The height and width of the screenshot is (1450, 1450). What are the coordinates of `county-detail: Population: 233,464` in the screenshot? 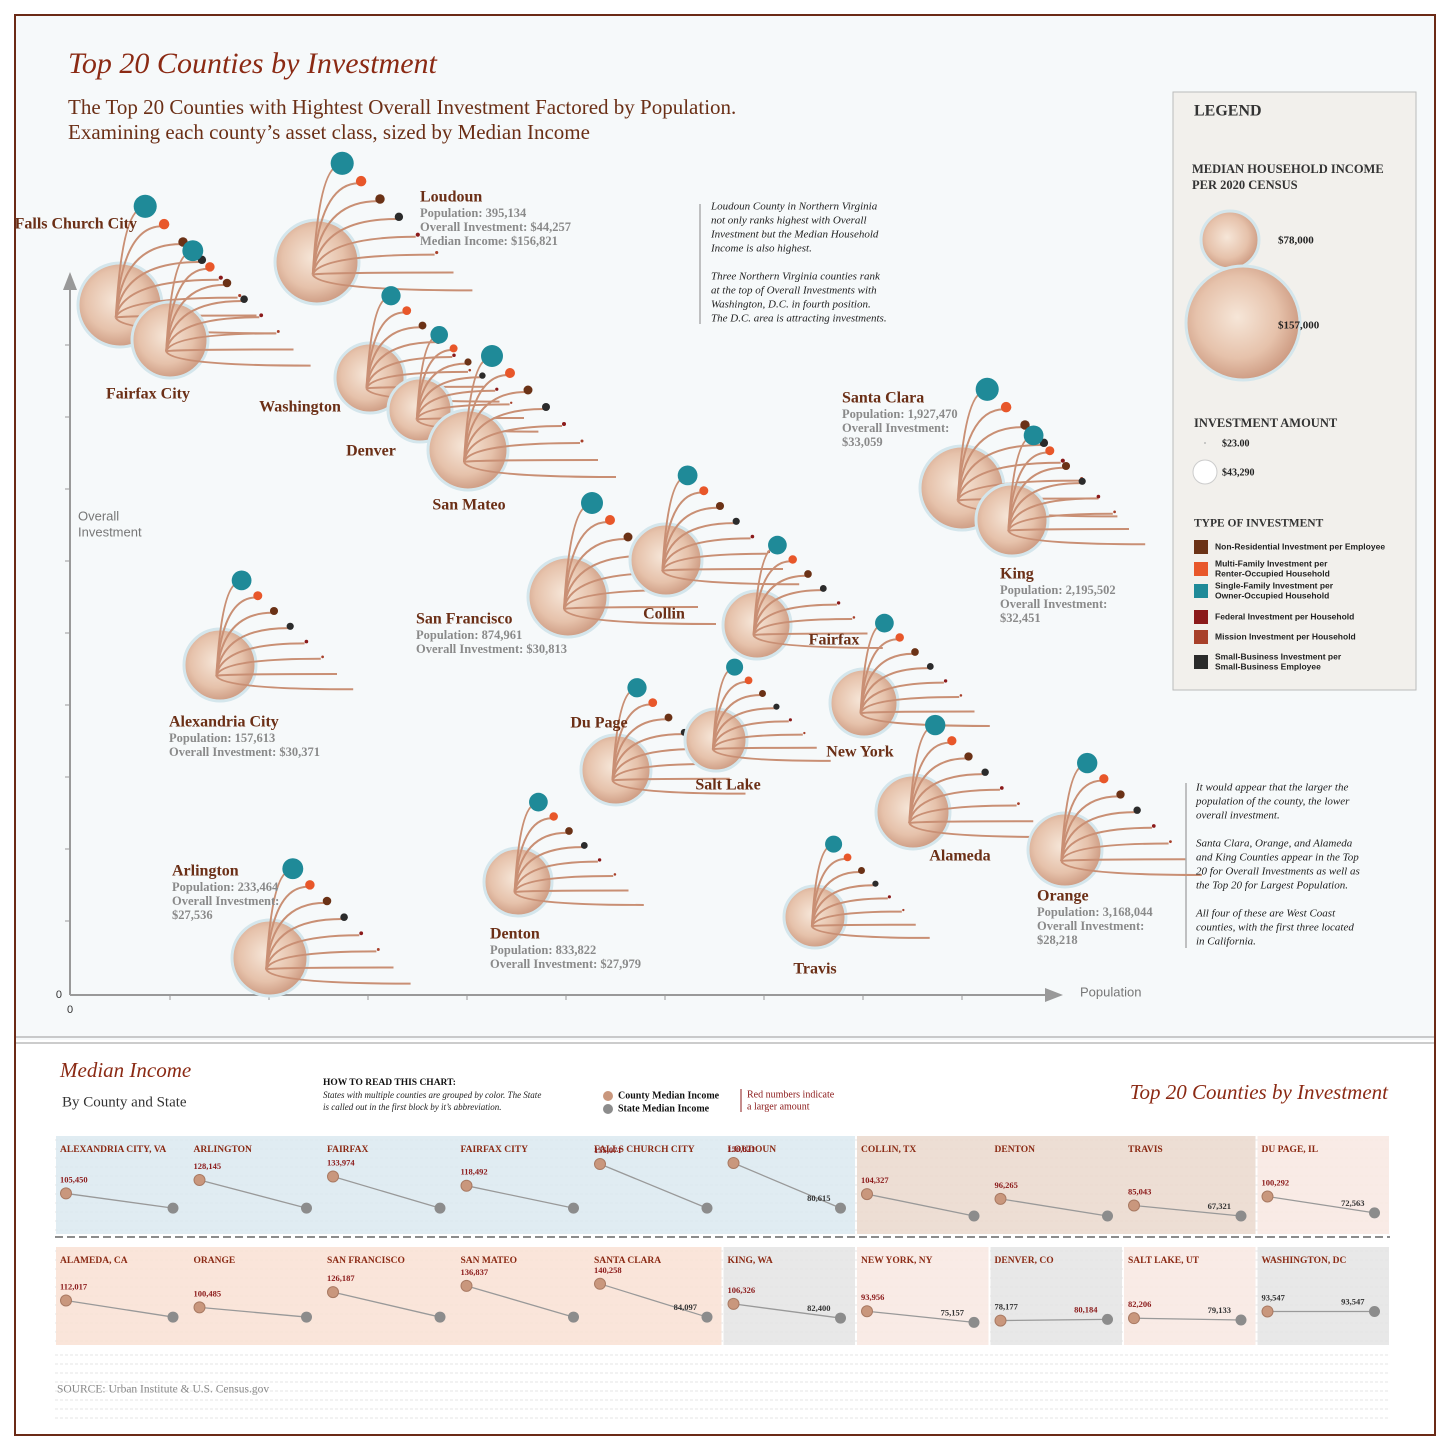 It's located at (225, 887).